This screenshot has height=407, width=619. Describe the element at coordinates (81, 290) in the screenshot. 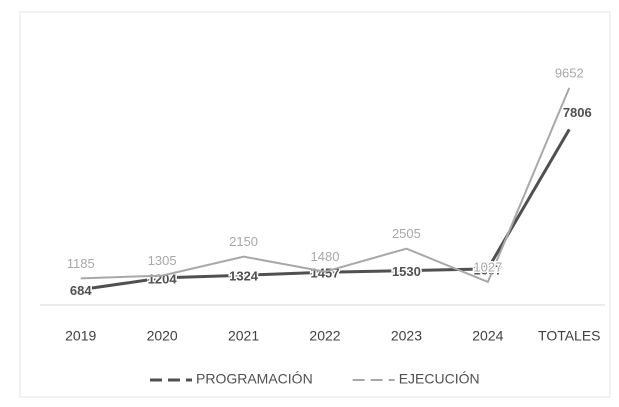

I see `data-label: 684` at that location.